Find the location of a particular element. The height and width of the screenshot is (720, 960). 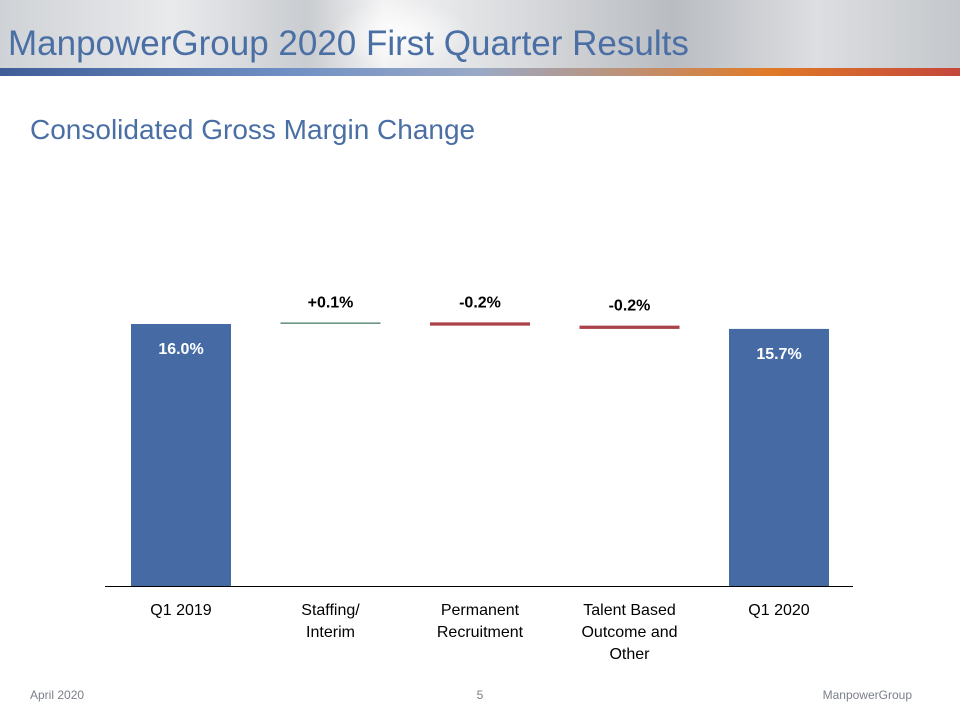

x-axis-tick-label-line: Q1 2020 is located at coordinates (778, 610).